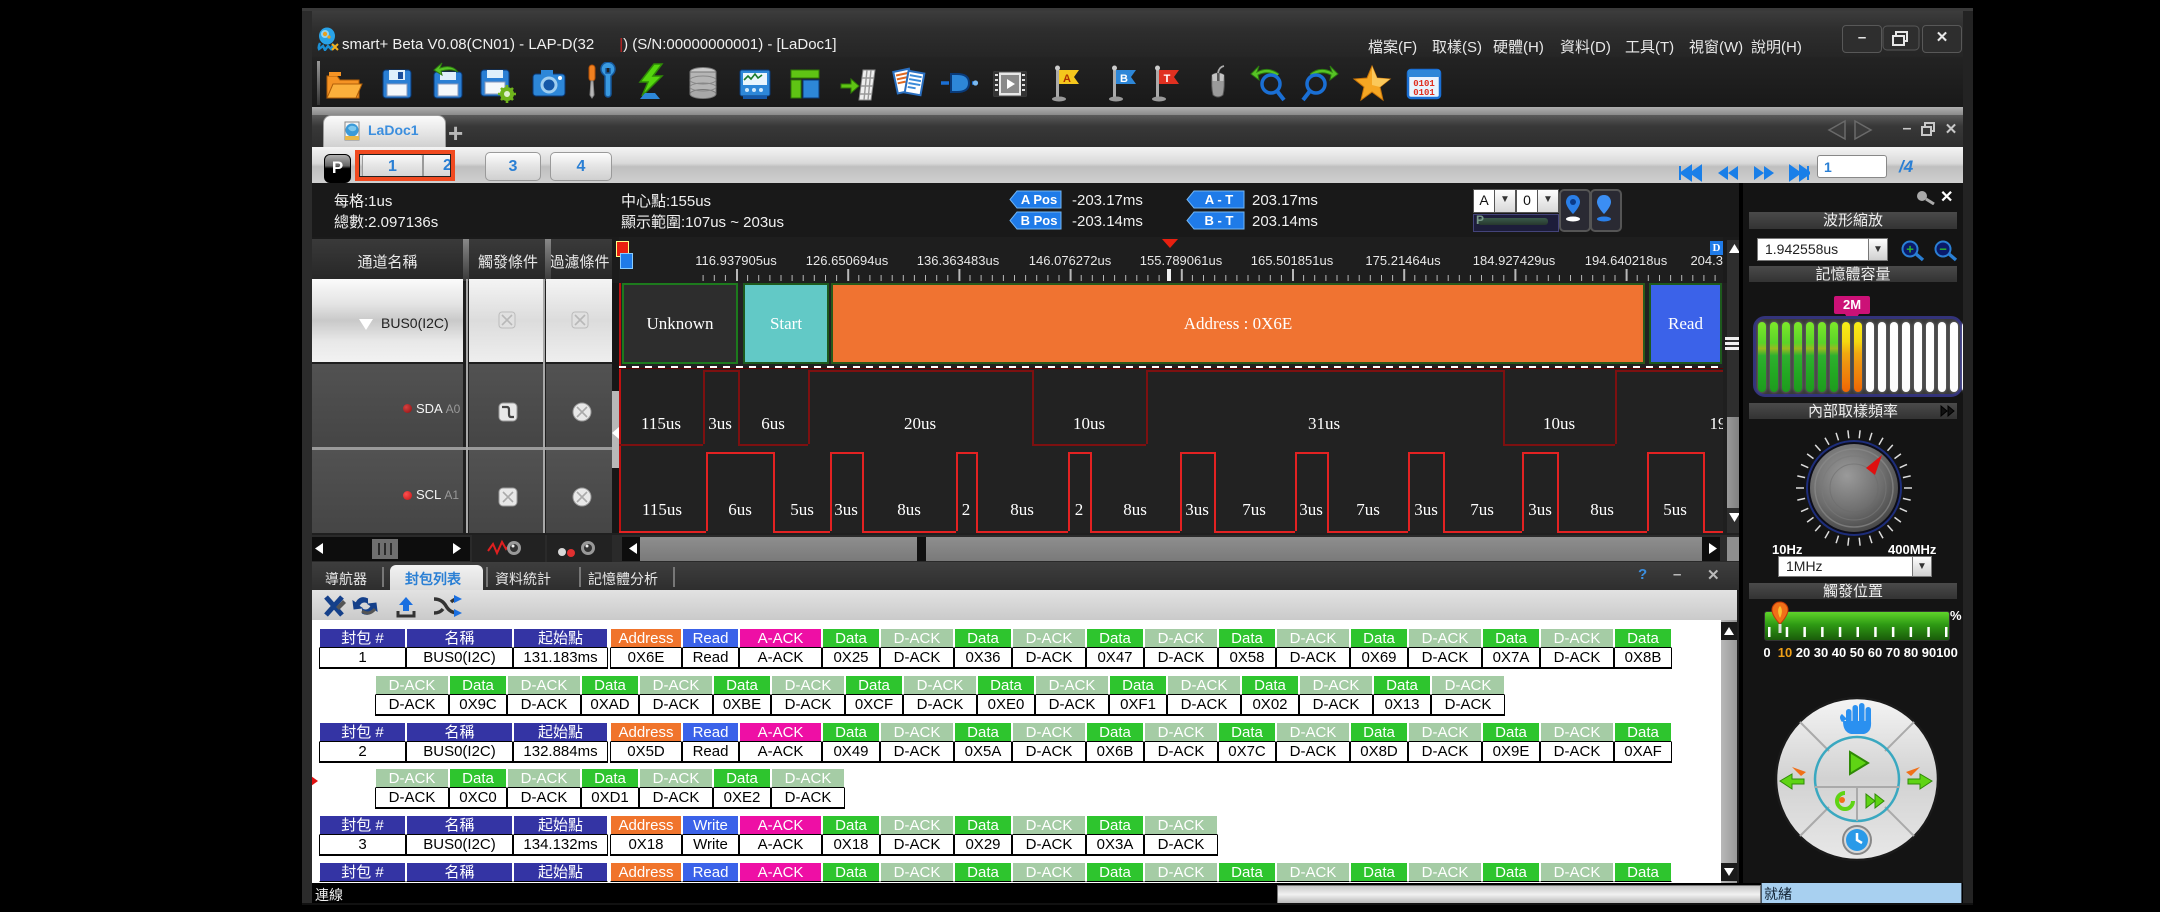 This screenshot has width=2160, height=912. Describe the element at coordinates (1181, 260) in the screenshot. I see `svg-text: 155.789061us` at that location.